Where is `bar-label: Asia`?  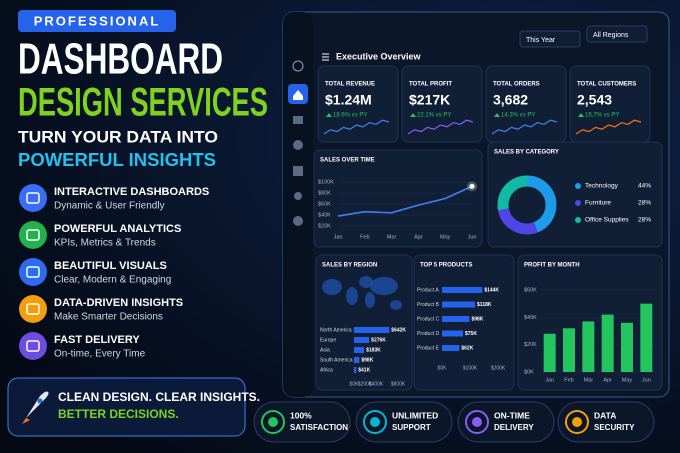
bar-label: Asia is located at coordinates (325, 350).